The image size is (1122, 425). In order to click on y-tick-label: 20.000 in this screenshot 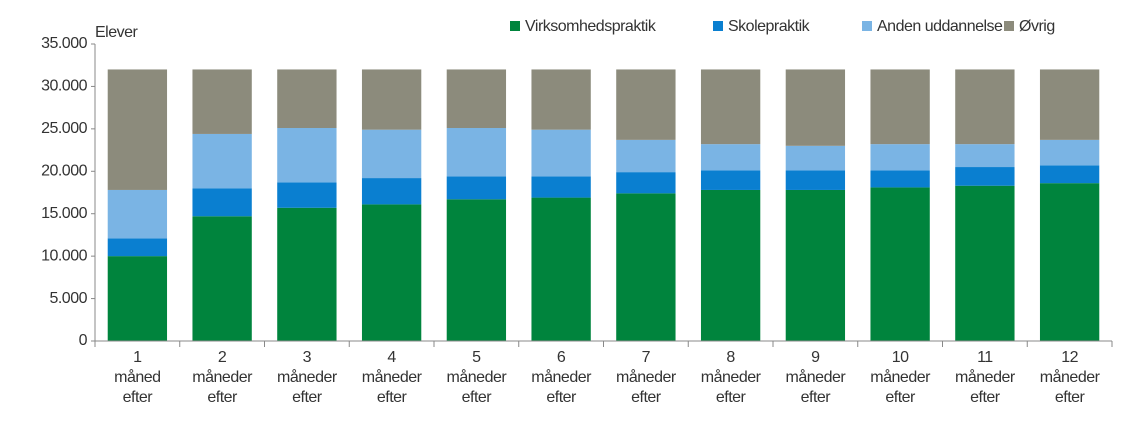, I will do `click(64, 171)`.